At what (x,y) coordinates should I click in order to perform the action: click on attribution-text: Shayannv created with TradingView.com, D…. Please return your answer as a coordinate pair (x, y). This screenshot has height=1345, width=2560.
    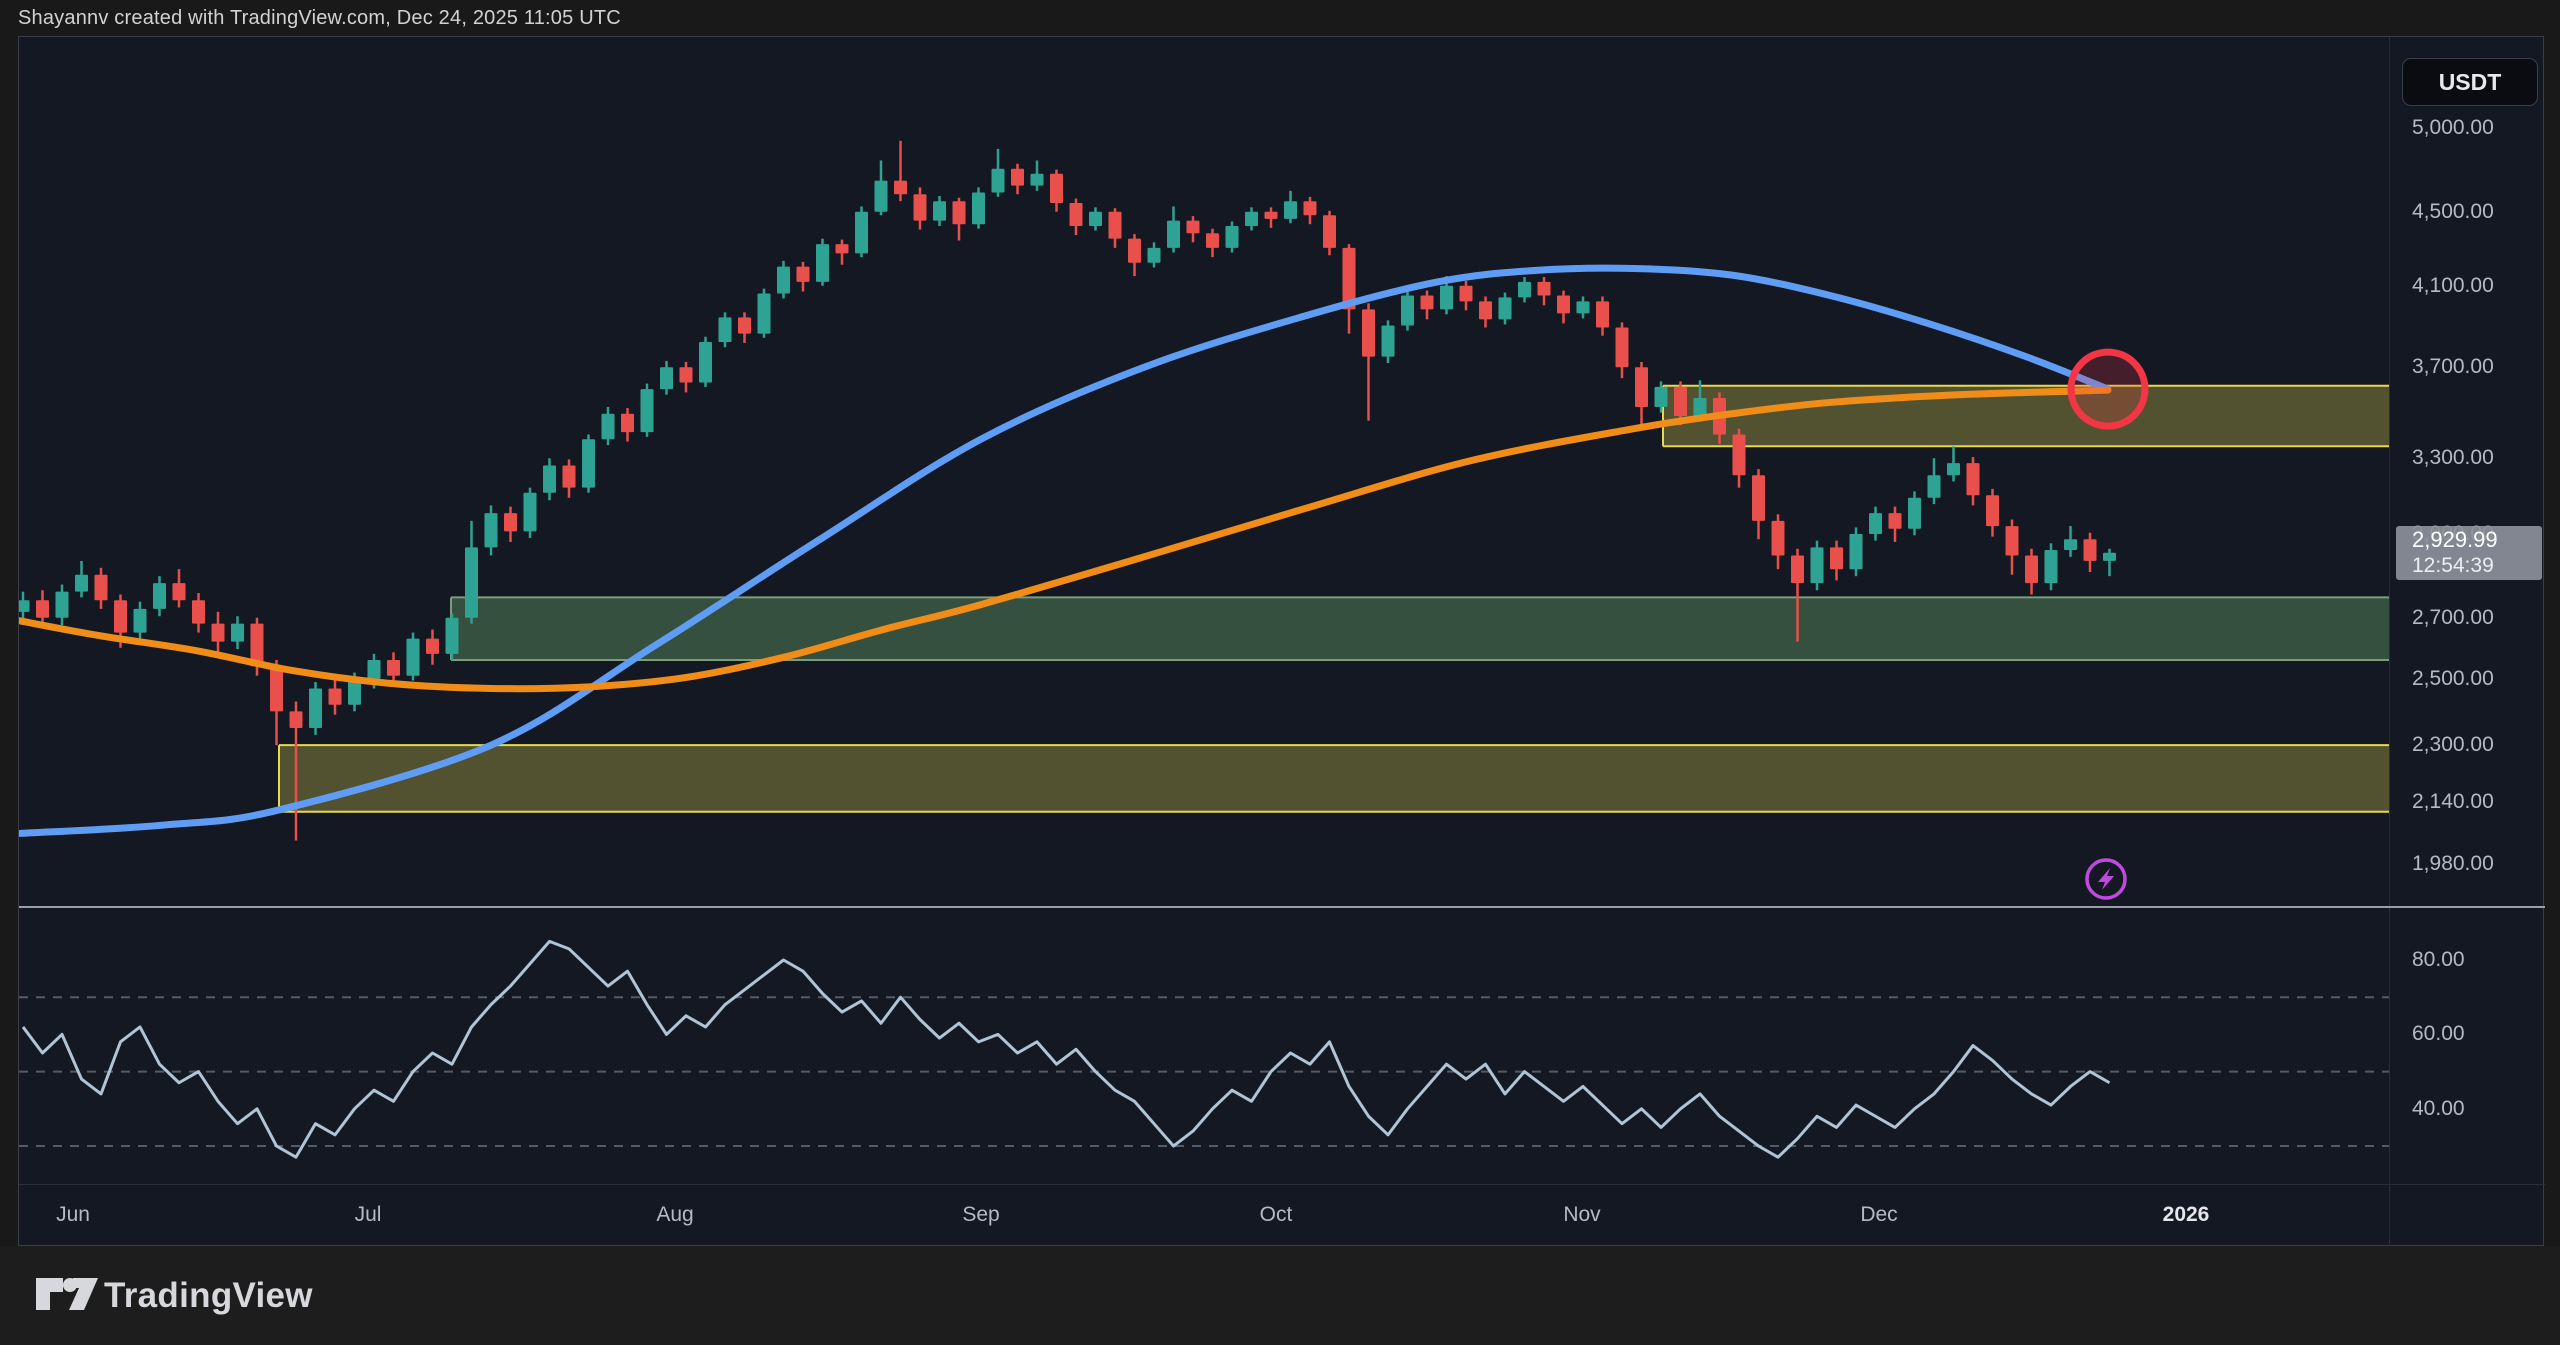
    Looking at the image, I should click on (319, 18).